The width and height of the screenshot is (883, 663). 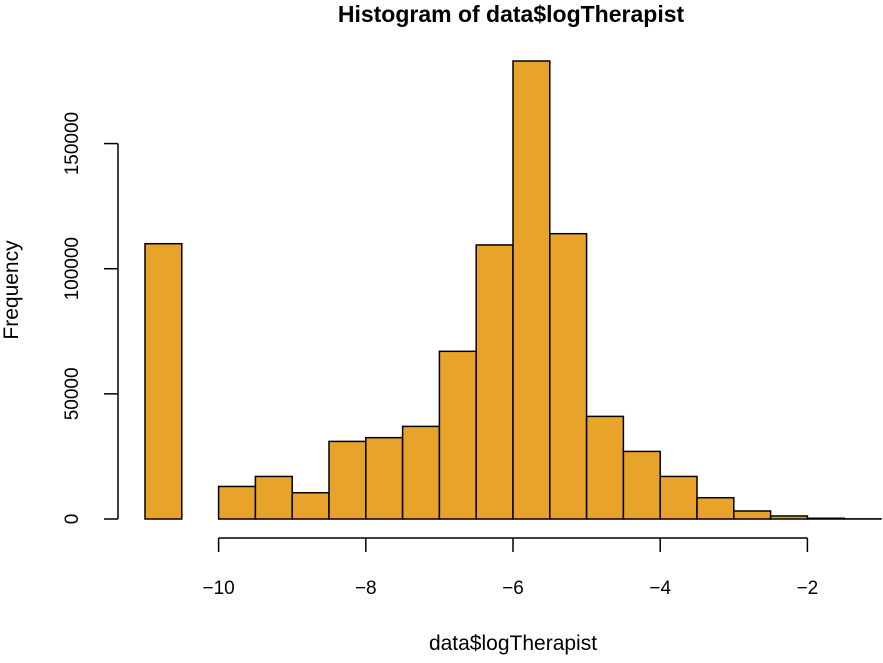 I want to click on x-tick-label: −4, so click(x=660, y=588).